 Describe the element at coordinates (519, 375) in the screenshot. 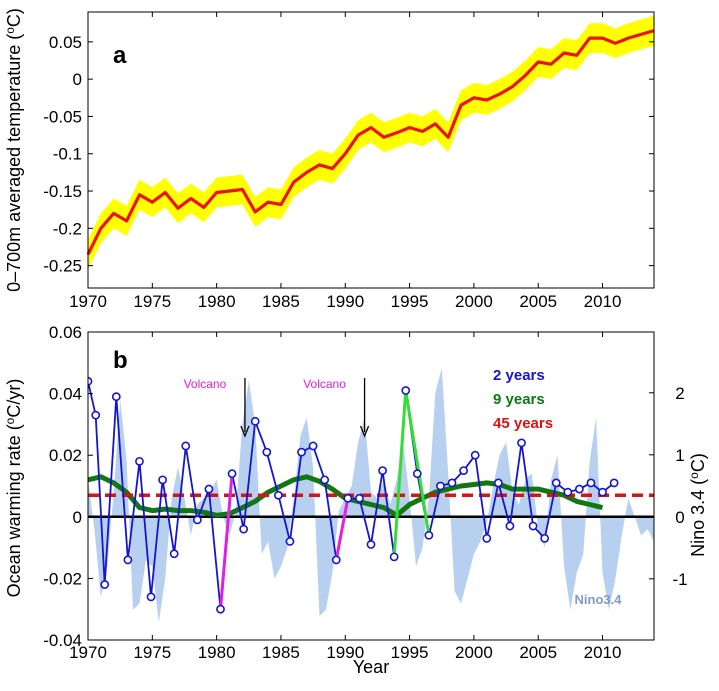

I see `legend-entry: 2 years` at that location.